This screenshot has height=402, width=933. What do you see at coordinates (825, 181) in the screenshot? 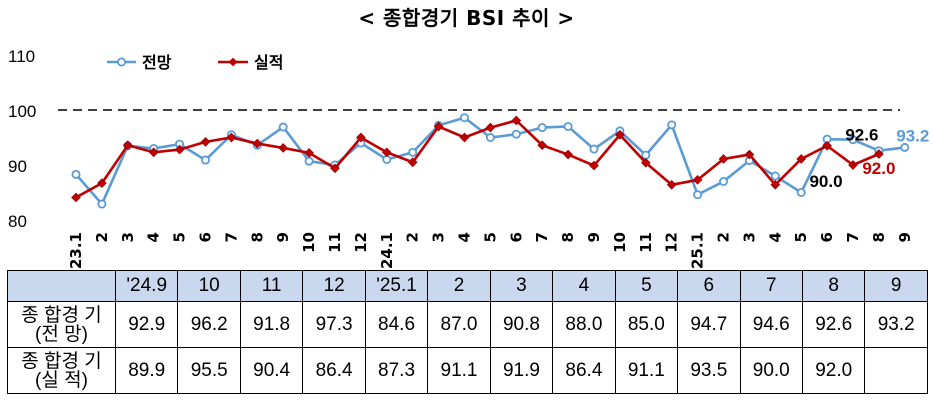
I see `data-label: 90.0` at bounding box center [825, 181].